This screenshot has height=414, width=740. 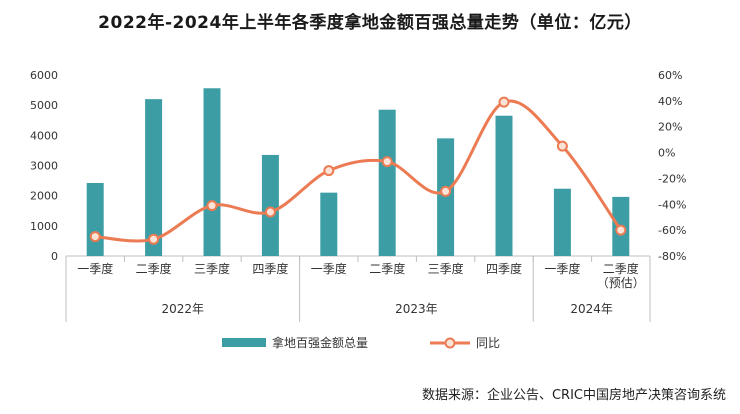 I want to click on x-tick-label: （预估）, so click(x=621, y=283).